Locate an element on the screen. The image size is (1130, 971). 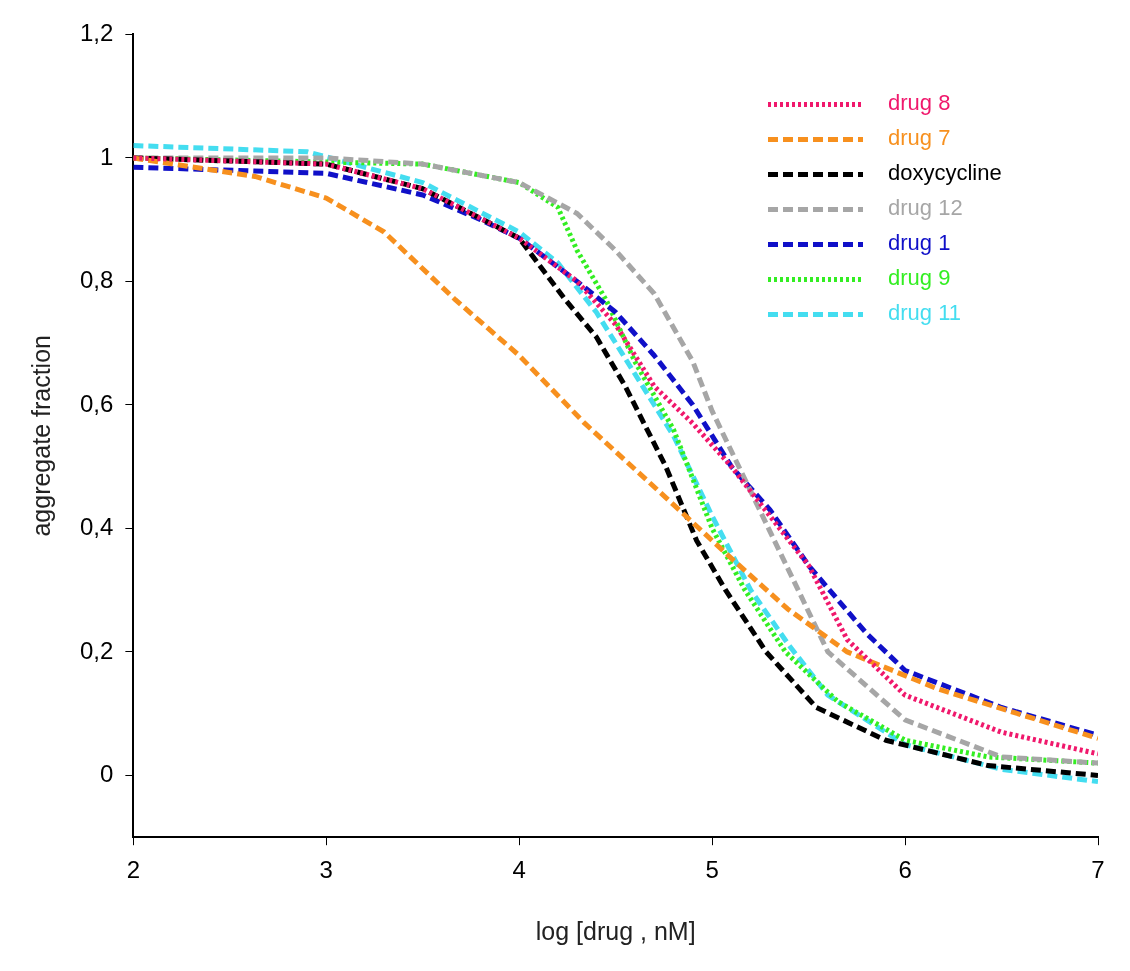
x-tick-label: 7 is located at coordinates (1098, 870).